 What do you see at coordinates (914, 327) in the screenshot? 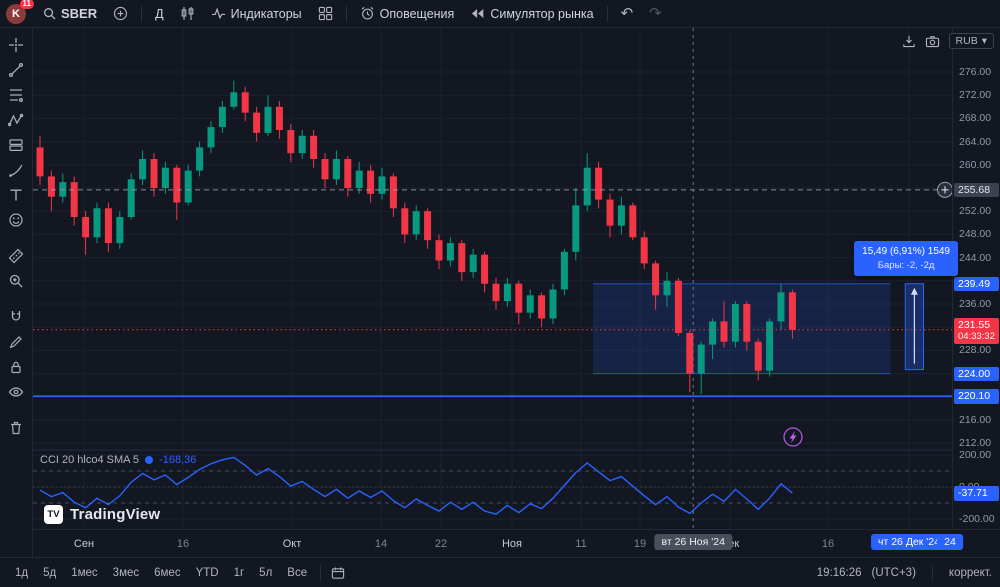
I see `price-range-pillar` at bounding box center [914, 327].